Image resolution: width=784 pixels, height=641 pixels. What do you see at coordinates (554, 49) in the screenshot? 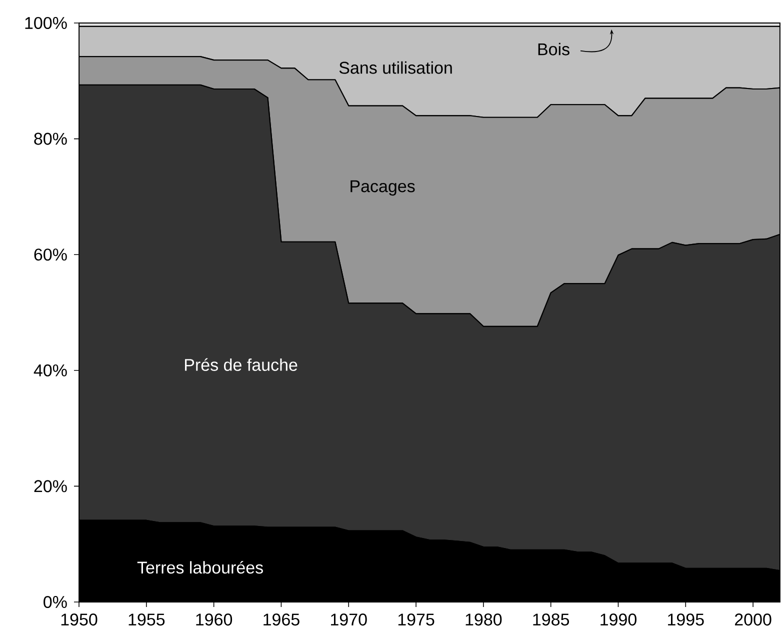
I see `legend-label: Bois` at bounding box center [554, 49].